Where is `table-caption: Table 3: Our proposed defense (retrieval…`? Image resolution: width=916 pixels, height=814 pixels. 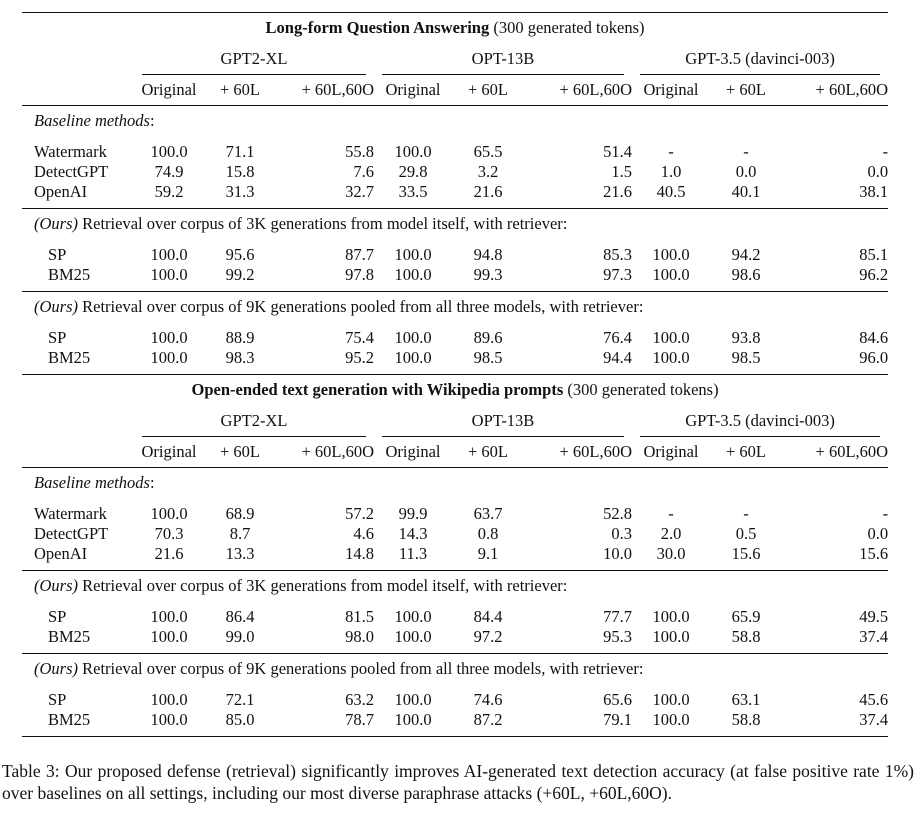
table-caption: Table 3: Our proposed defense (retrieval… is located at coordinates (458, 782).